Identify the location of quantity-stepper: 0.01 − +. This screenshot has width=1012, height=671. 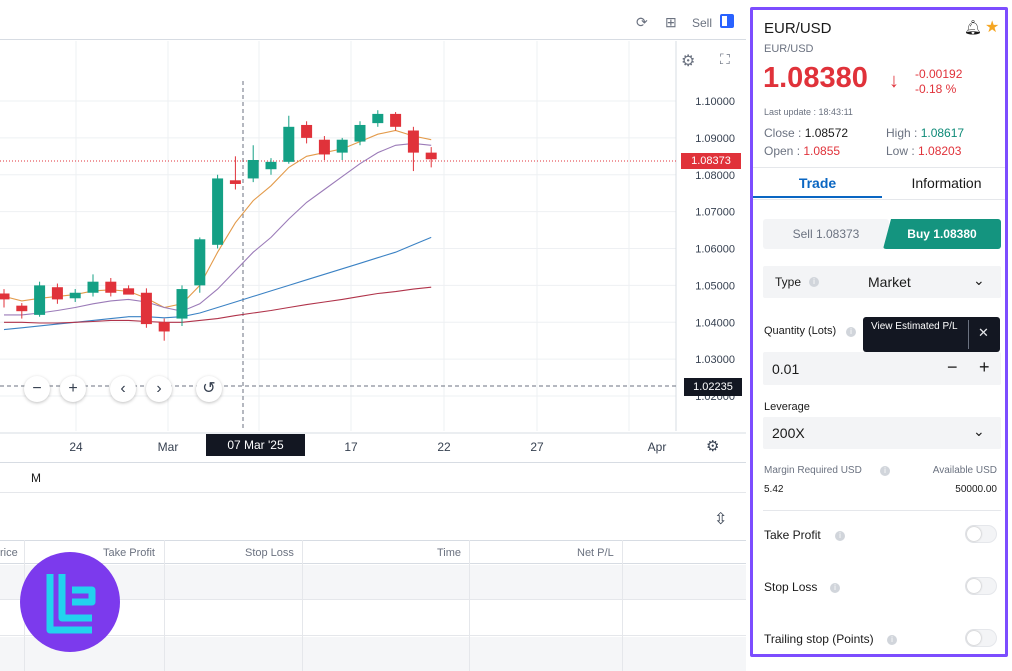
(882, 368).